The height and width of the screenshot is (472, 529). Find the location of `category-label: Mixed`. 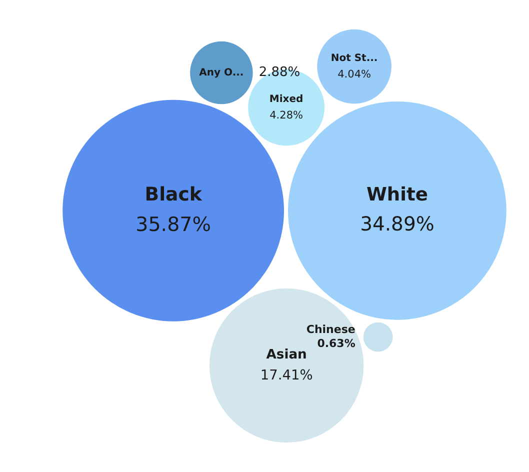

category-label: Mixed is located at coordinates (286, 100).